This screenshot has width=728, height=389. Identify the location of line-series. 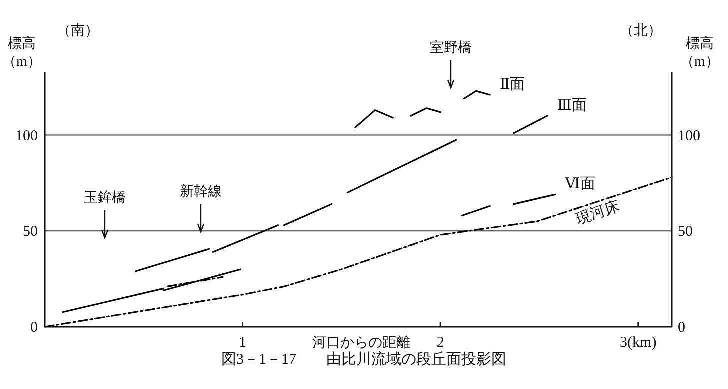
(152, 291).